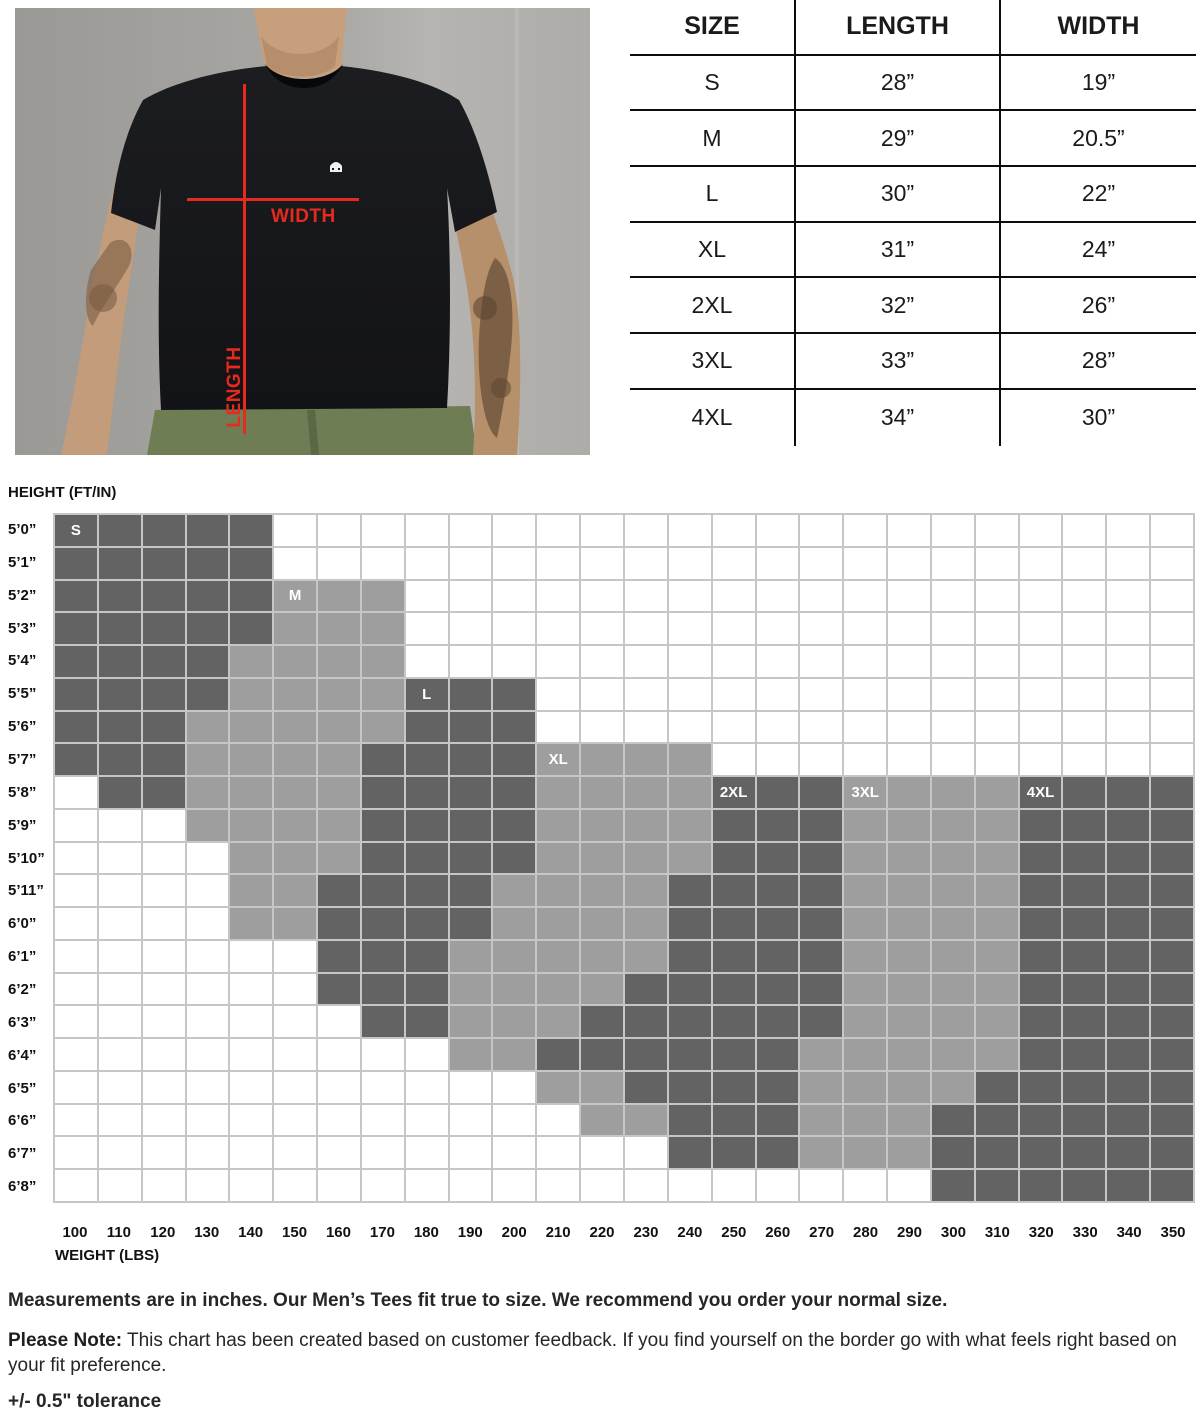 The image size is (1196, 1413). I want to click on height-tick-label: 6’0”, so click(22, 924).